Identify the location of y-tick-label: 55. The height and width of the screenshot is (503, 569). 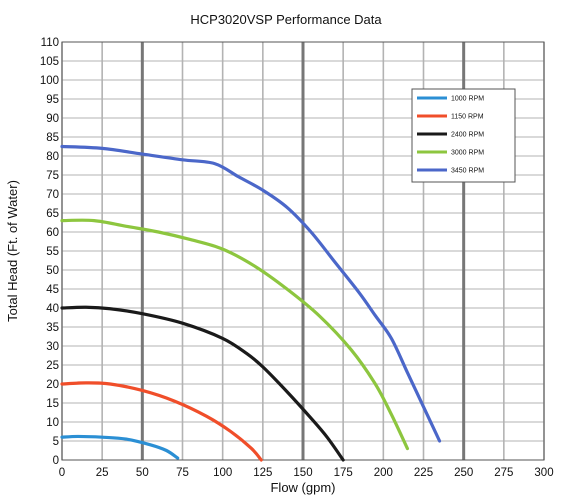
(52, 252).